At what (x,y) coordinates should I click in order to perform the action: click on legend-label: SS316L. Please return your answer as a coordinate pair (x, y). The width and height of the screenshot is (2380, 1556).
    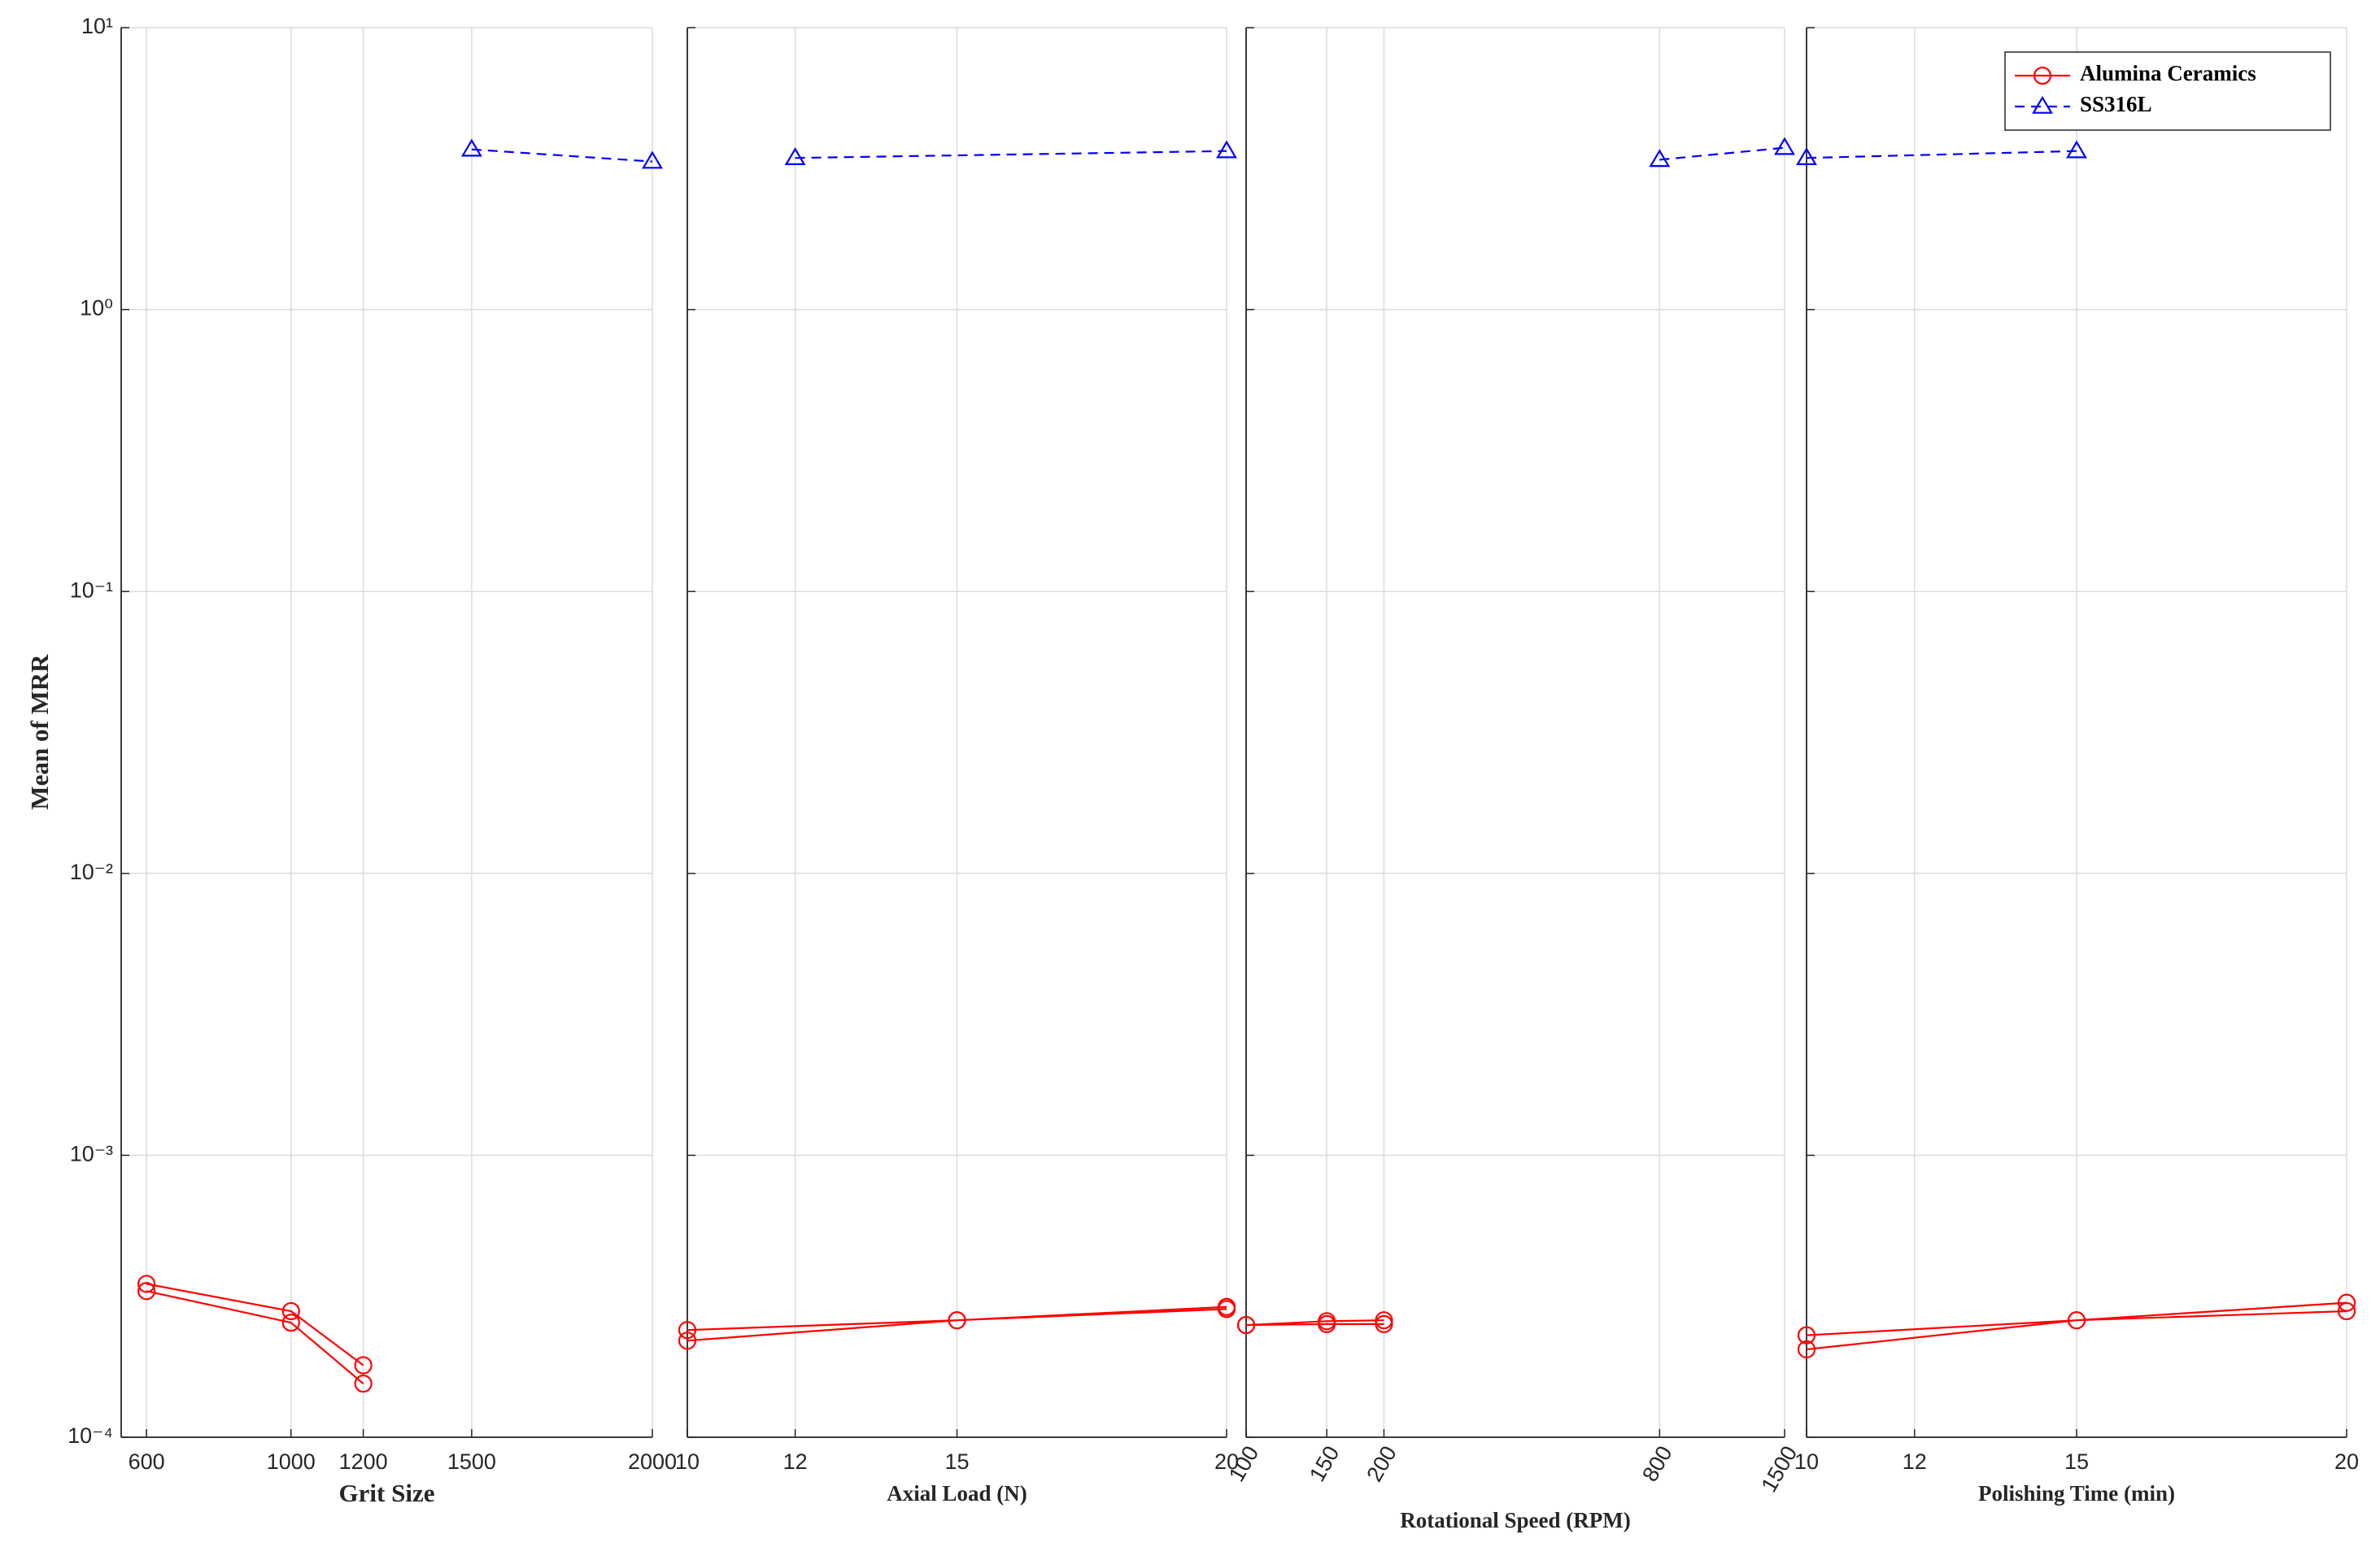
    Looking at the image, I should click on (2116, 104).